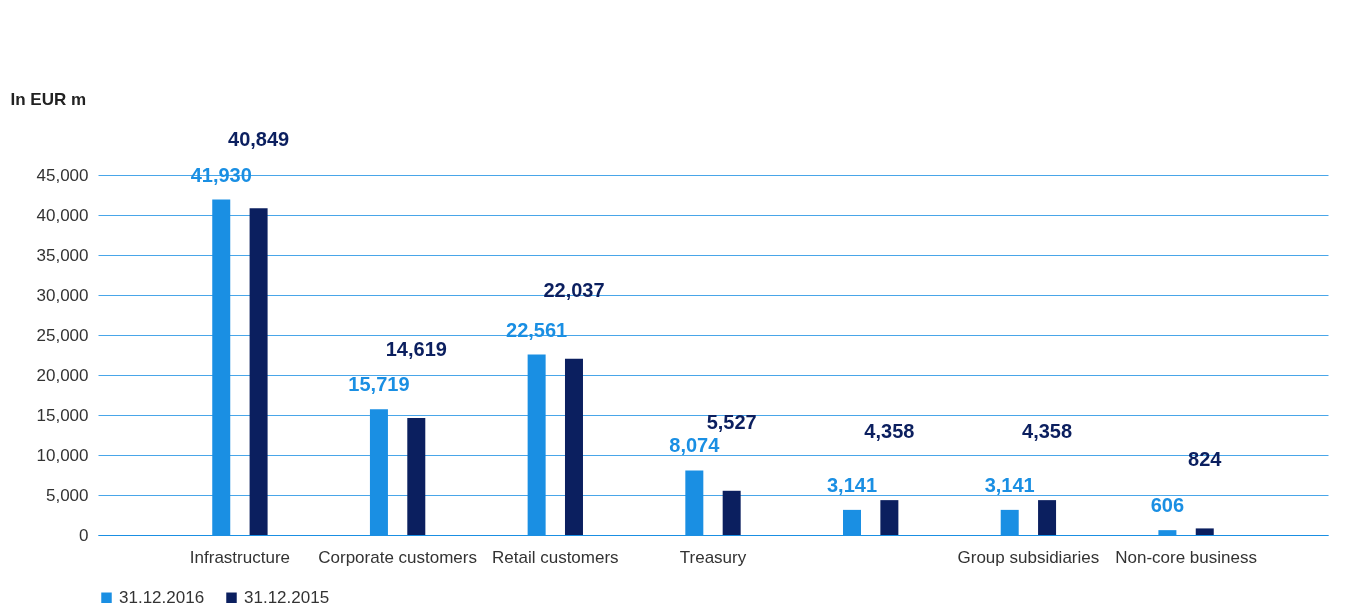 The width and height of the screenshot is (1345, 604). I want to click on y-axis-title: In EUR m, so click(48, 99).